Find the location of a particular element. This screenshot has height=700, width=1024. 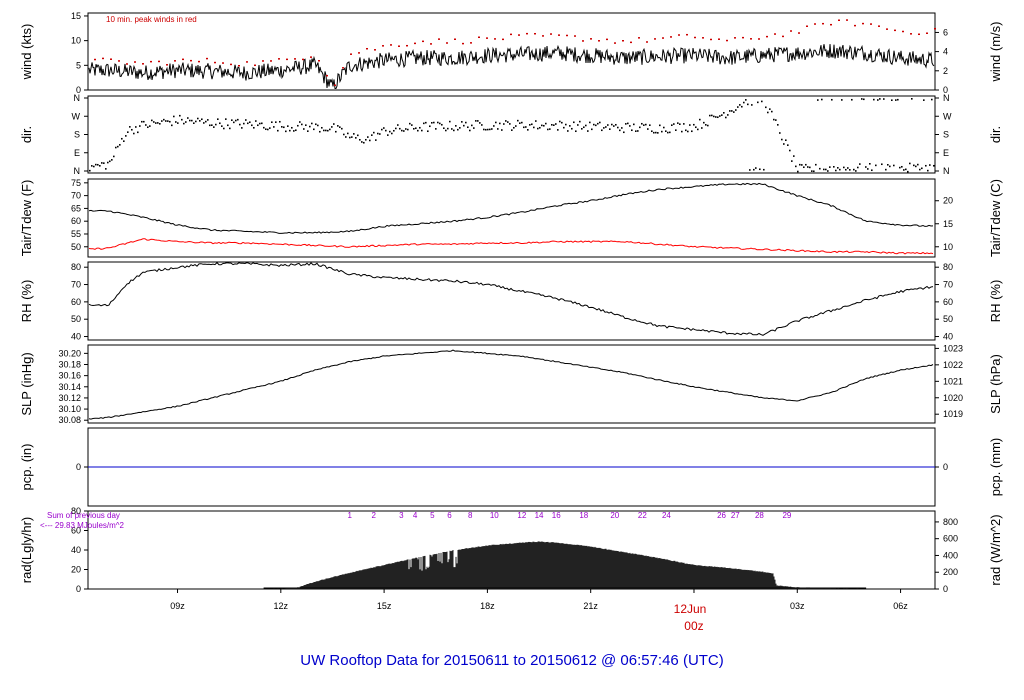

pcp-tick-label-right: 0 is located at coordinates (945, 467).